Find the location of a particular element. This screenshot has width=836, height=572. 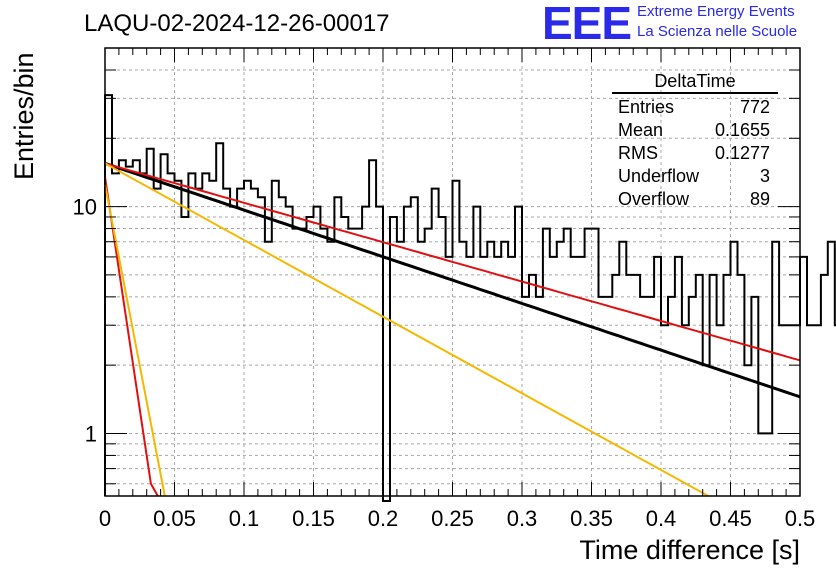

stats-value: 3 is located at coordinates (764, 176).